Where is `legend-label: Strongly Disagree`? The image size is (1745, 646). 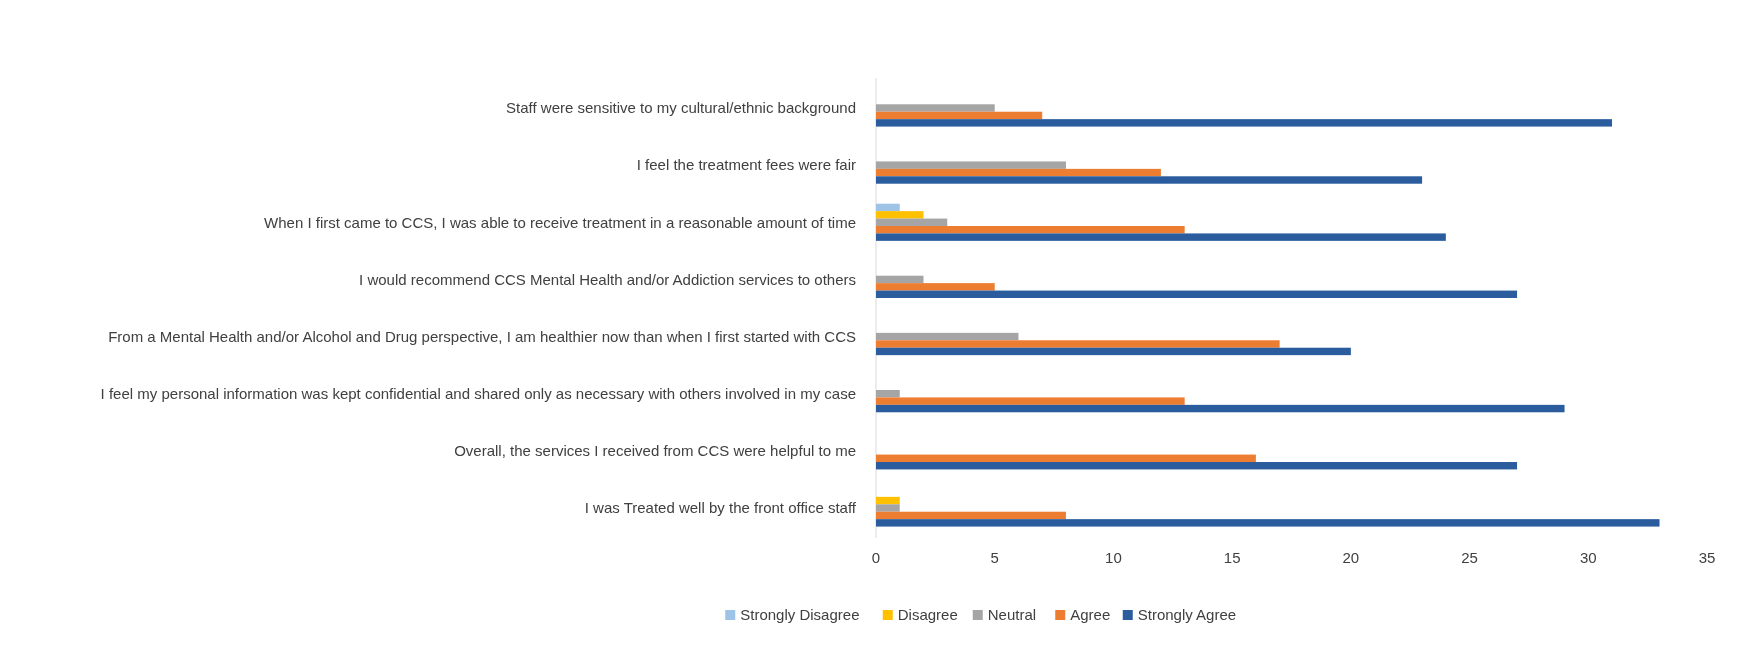 legend-label: Strongly Disagree is located at coordinates (800, 614).